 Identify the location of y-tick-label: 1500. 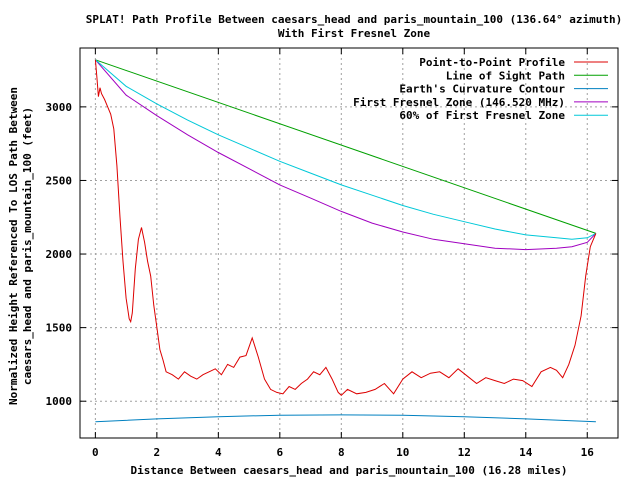
(59, 328).